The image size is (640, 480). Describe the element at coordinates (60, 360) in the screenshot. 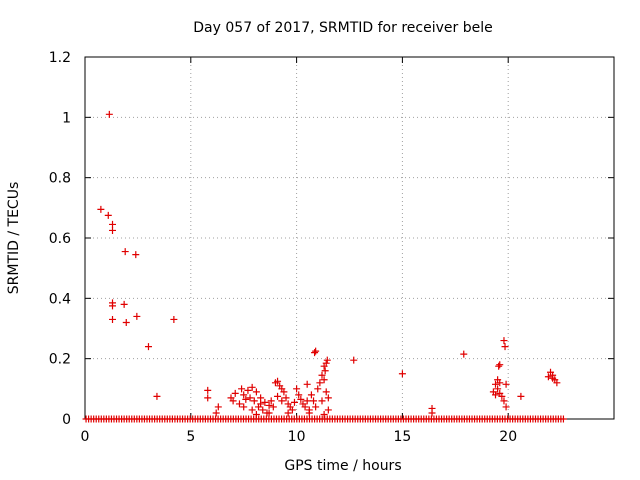

I see `y-tick-label: 0.2` at that location.